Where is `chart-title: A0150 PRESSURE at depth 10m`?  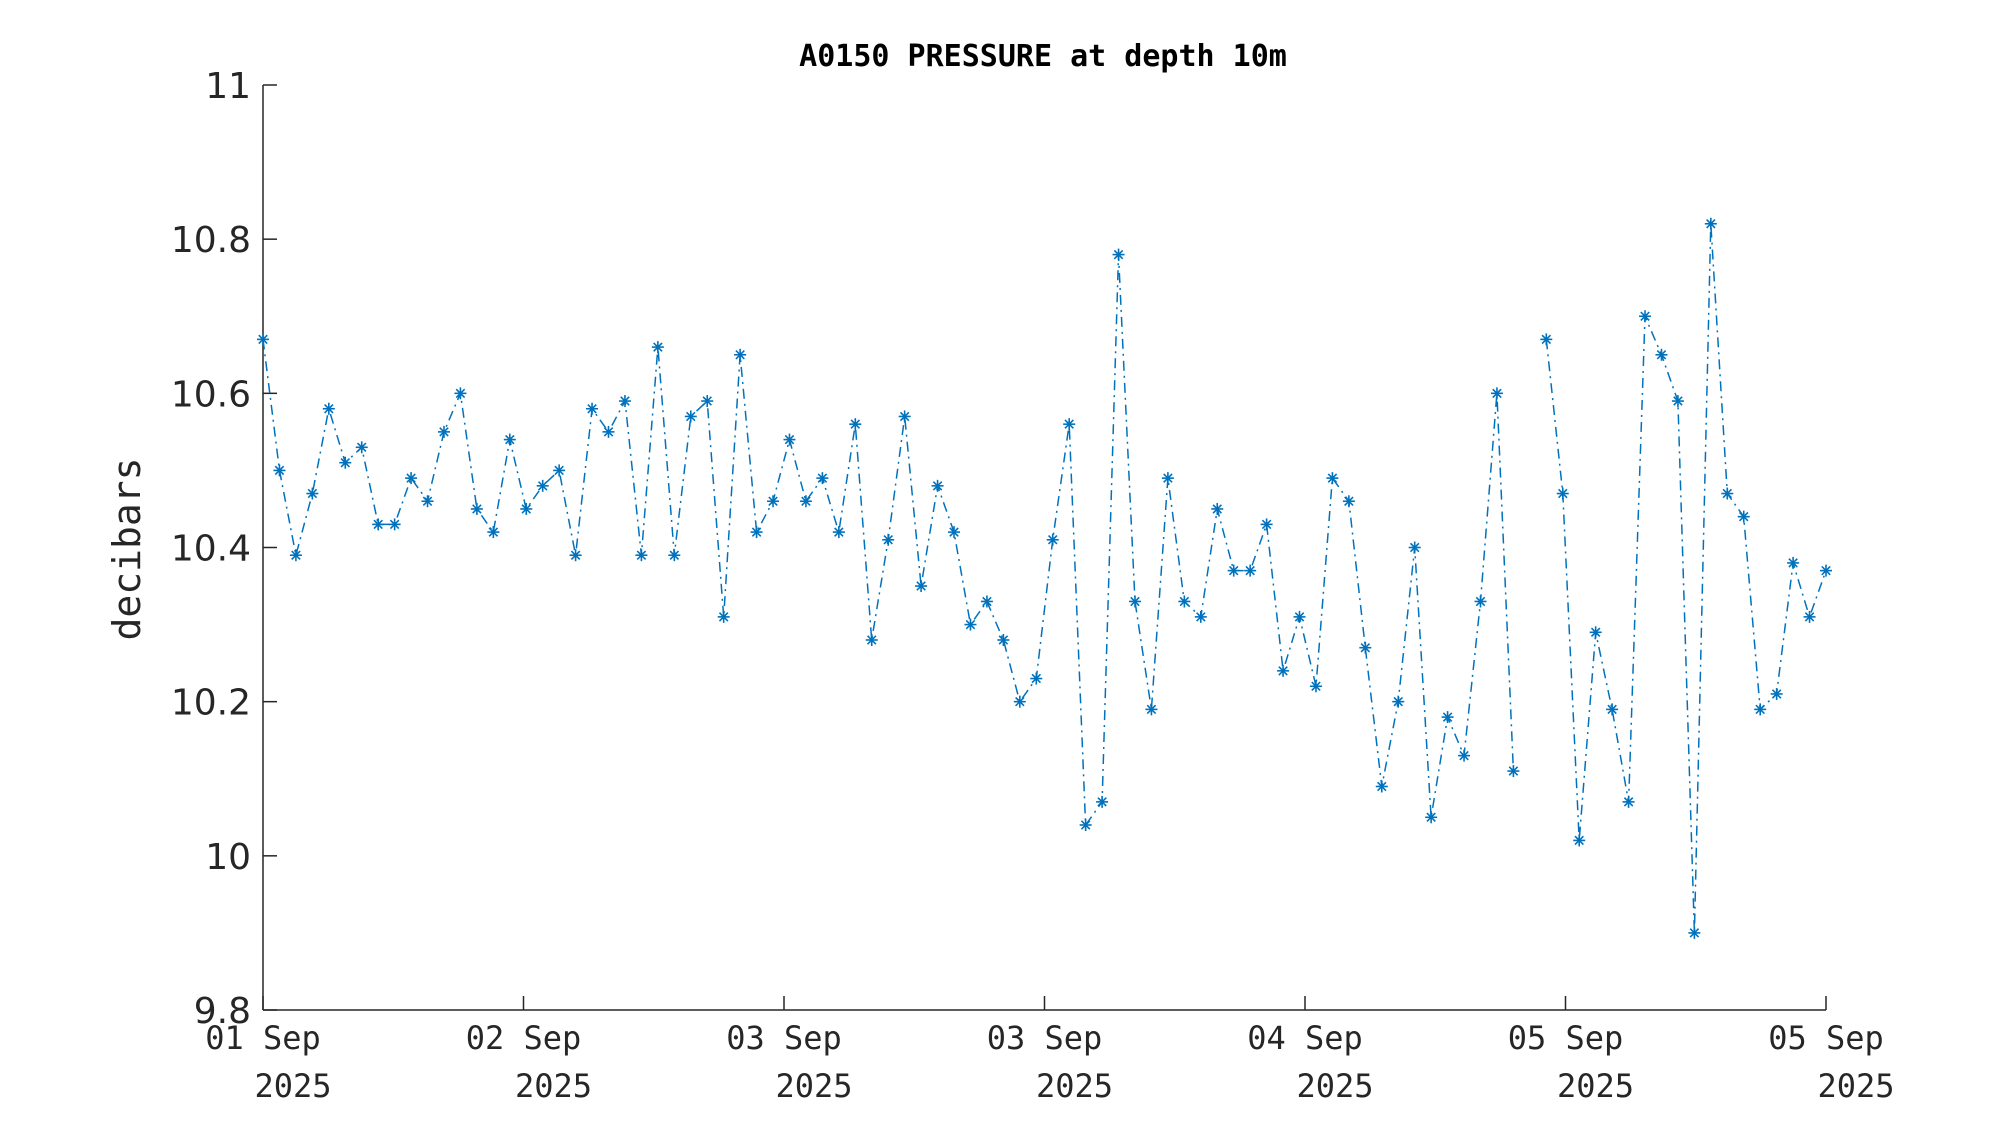 chart-title: A0150 PRESSURE at depth 10m is located at coordinates (1043, 56).